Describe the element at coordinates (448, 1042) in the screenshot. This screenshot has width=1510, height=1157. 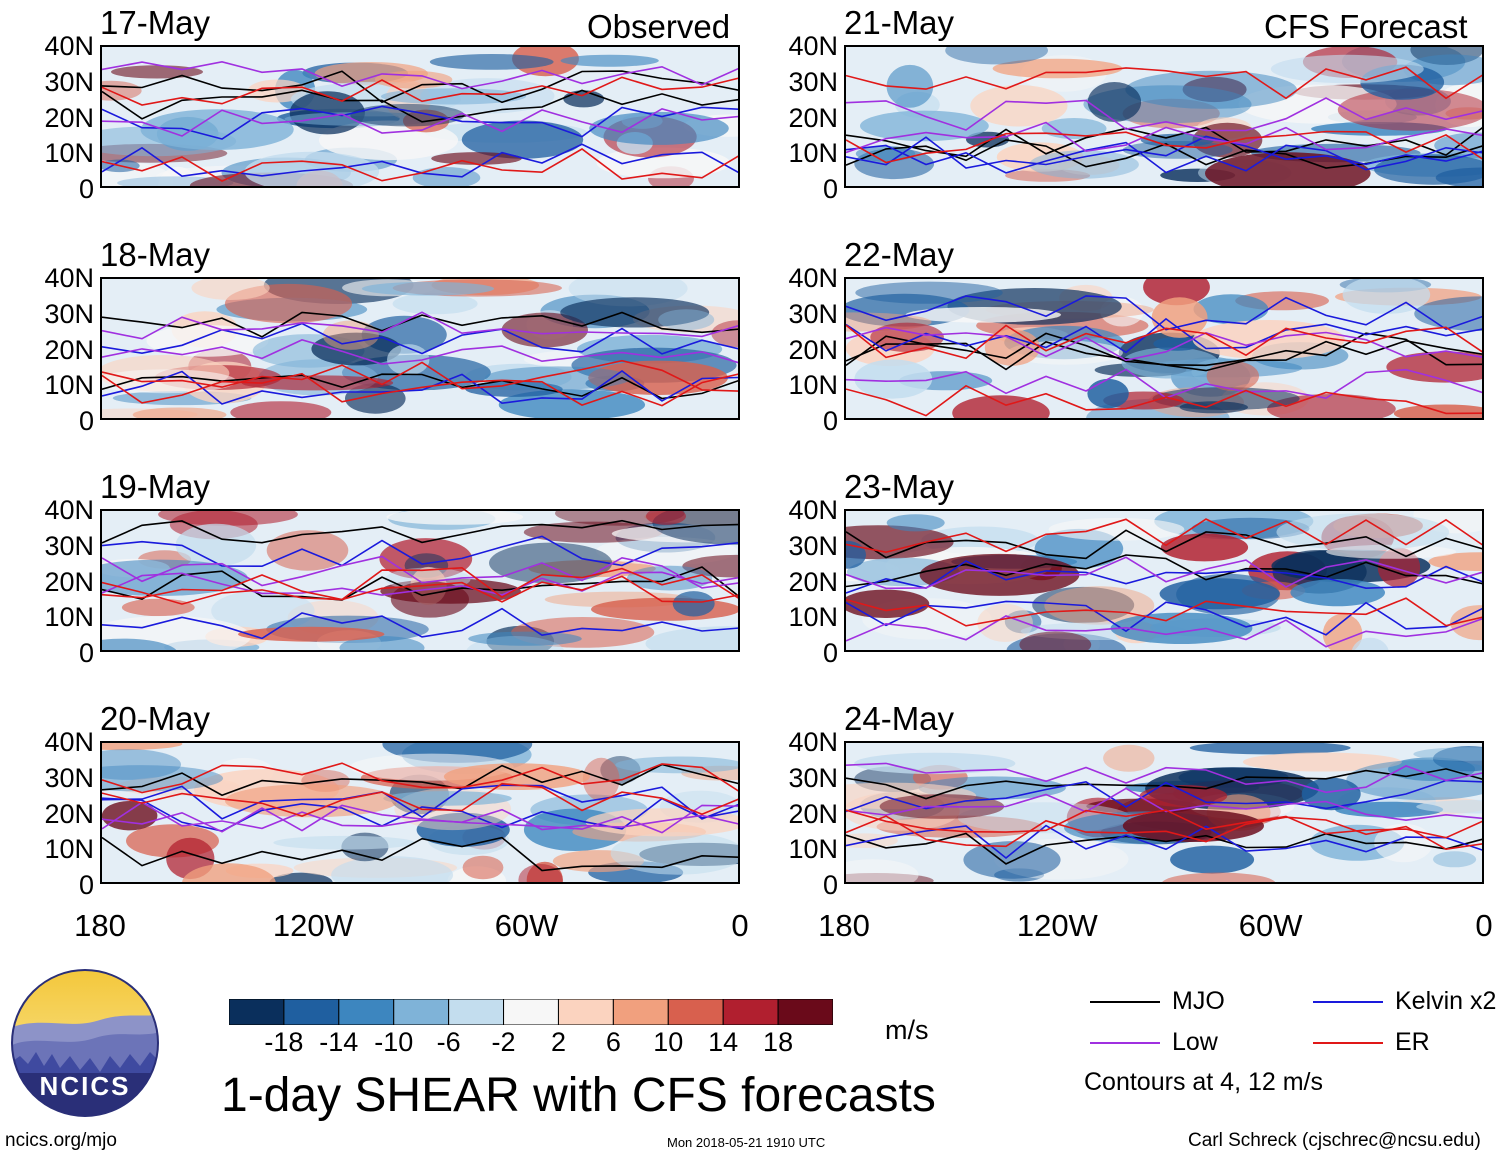
I see `colorbar-tick-label: -6` at that location.